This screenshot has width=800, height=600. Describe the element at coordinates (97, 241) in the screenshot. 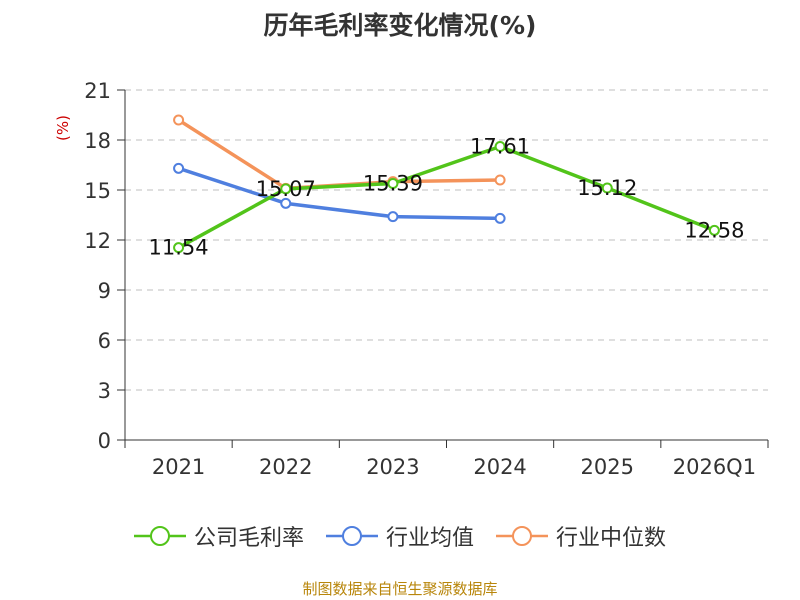

I see `y-tick-label: 12` at that location.